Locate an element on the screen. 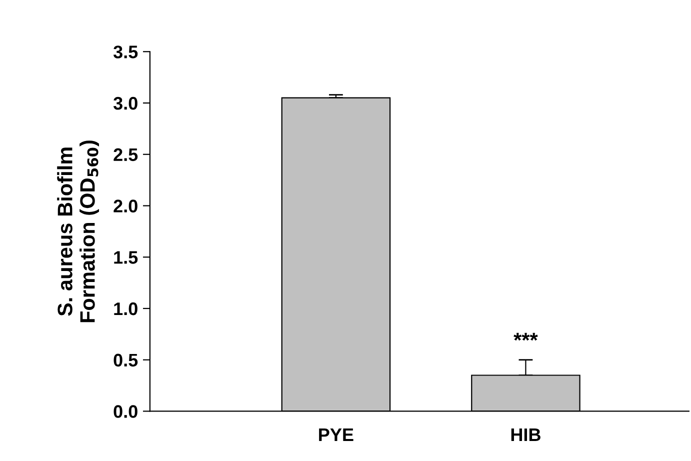 The image size is (691, 461). y-tick-label: 3.0 is located at coordinates (125, 103).